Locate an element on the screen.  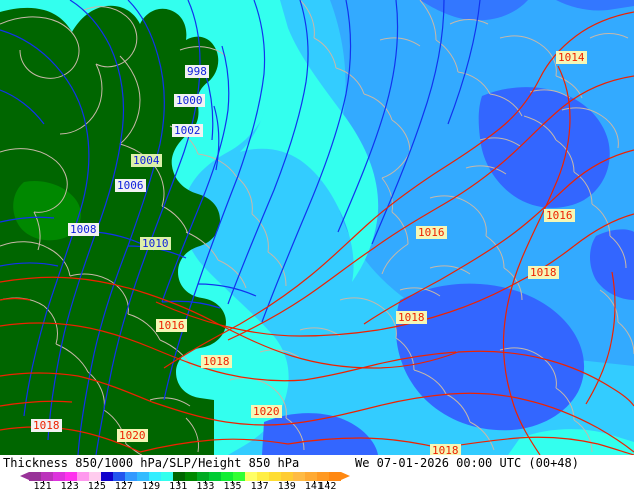
colorbar-tick-label: 133 is located at coordinates (205, 485).